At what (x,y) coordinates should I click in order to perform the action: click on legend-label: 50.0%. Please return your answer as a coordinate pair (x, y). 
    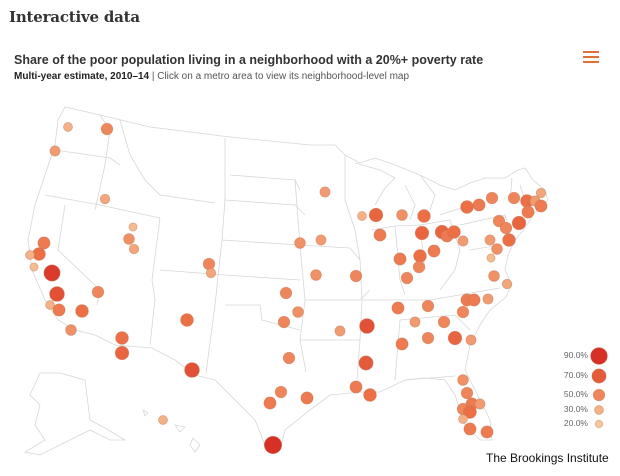
    Looking at the image, I should click on (575, 394).